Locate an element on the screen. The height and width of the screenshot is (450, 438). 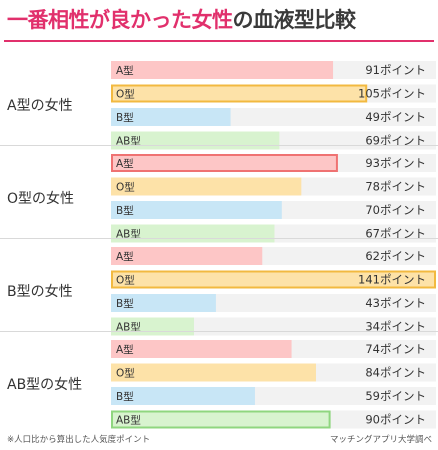
bar-category-label-o-a: A型 is located at coordinates (125, 163).